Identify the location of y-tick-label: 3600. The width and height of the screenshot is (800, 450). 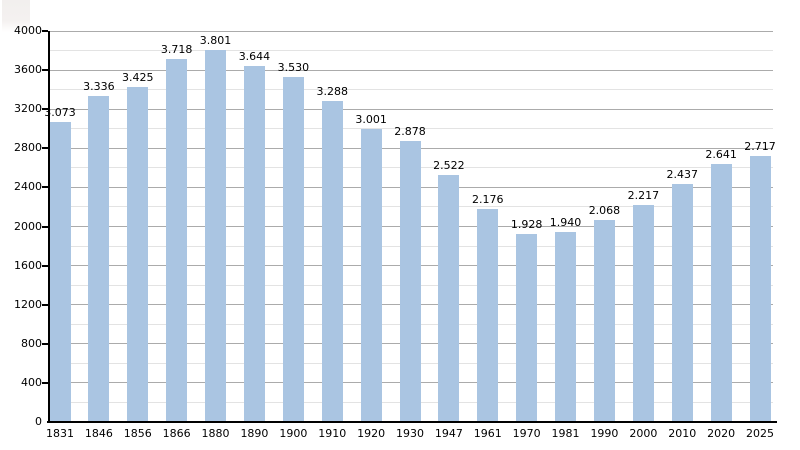
(28, 70).